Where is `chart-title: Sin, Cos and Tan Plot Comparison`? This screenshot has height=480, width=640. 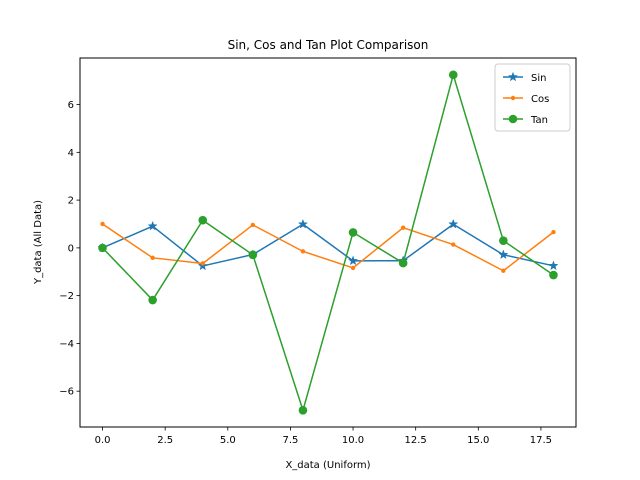 chart-title: Sin, Cos and Tan Plot Comparison is located at coordinates (328, 45).